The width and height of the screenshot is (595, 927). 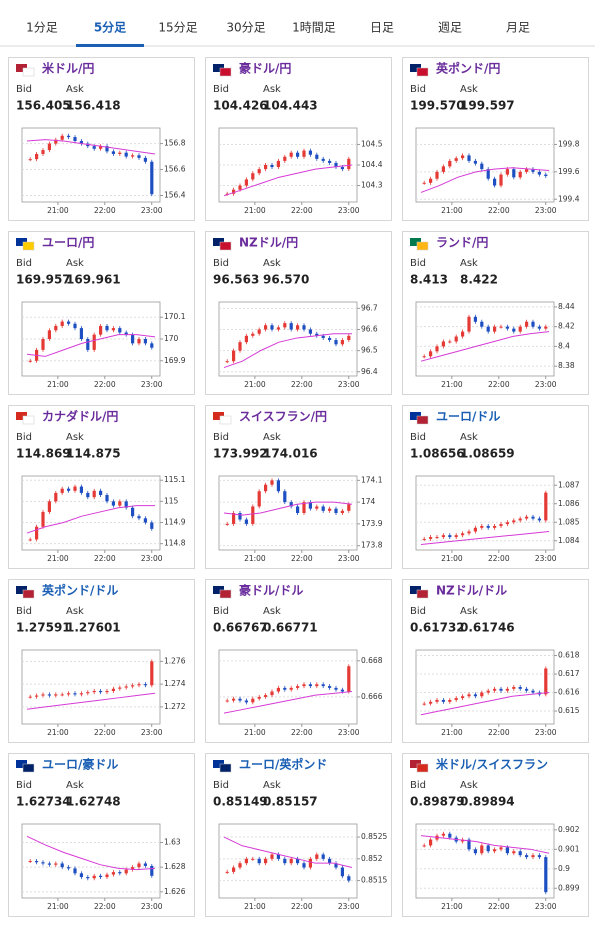 What do you see at coordinates (283, 417) in the screenshot?
I see `pair-name: スイスフラン/円` at bounding box center [283, 417].